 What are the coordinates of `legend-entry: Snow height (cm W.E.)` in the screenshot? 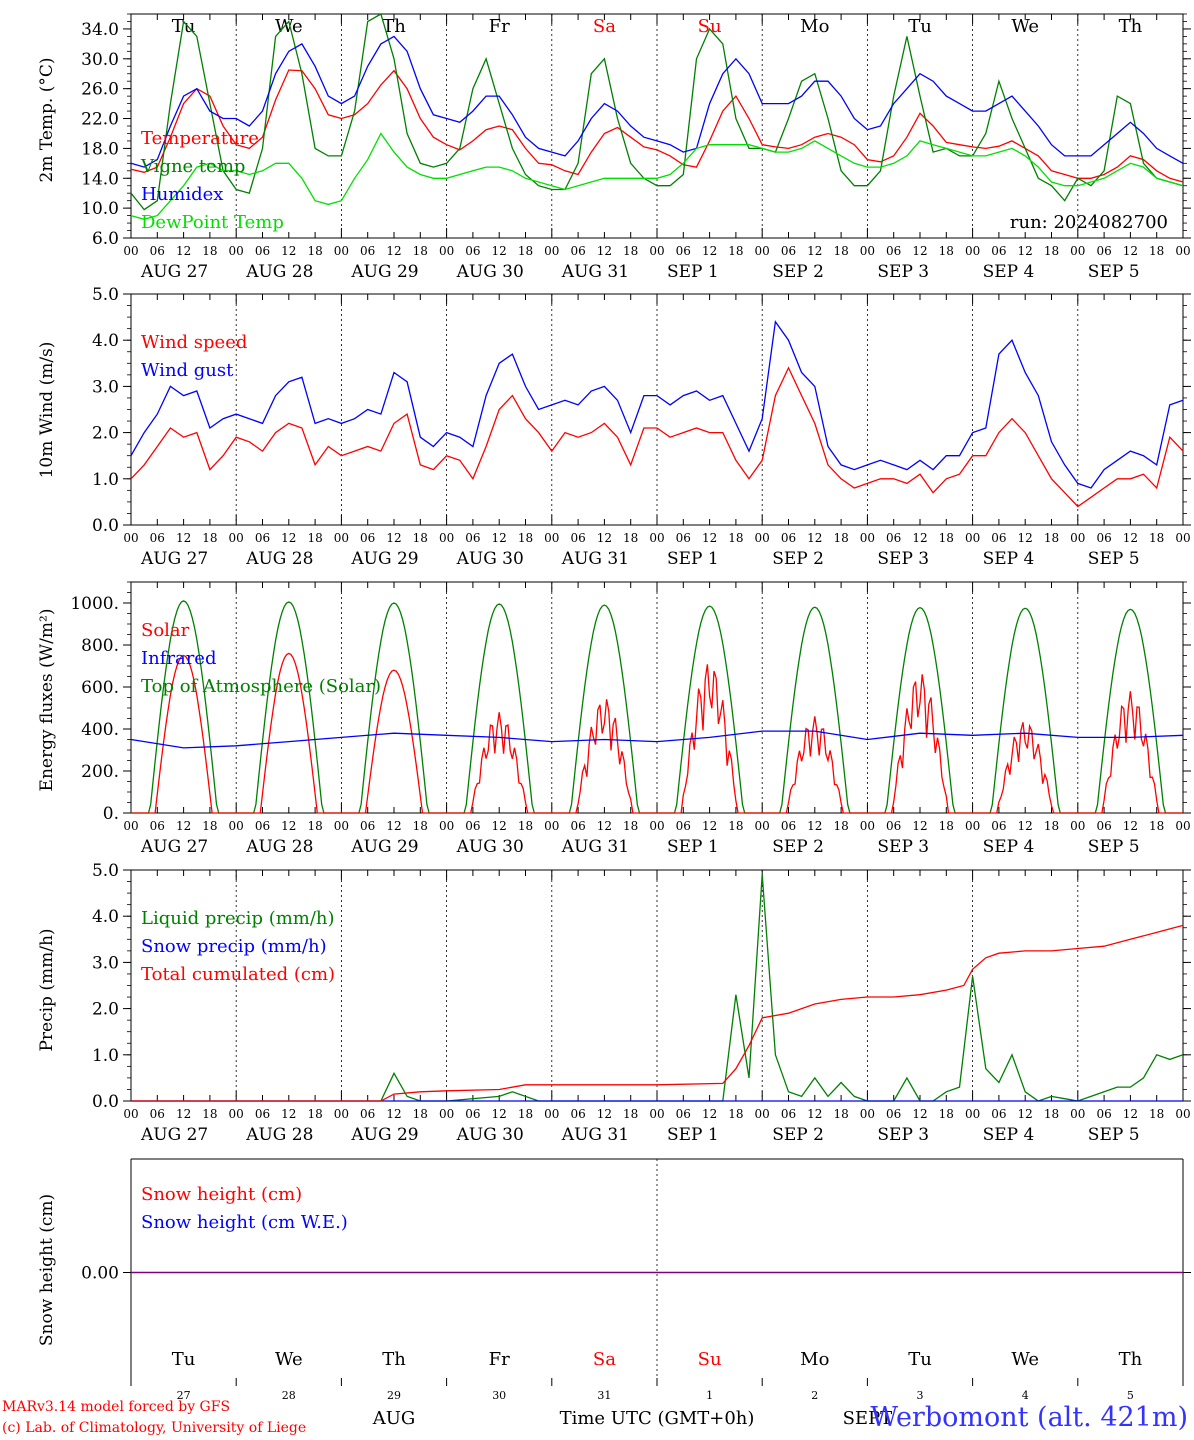 It's located at (244, 1222).